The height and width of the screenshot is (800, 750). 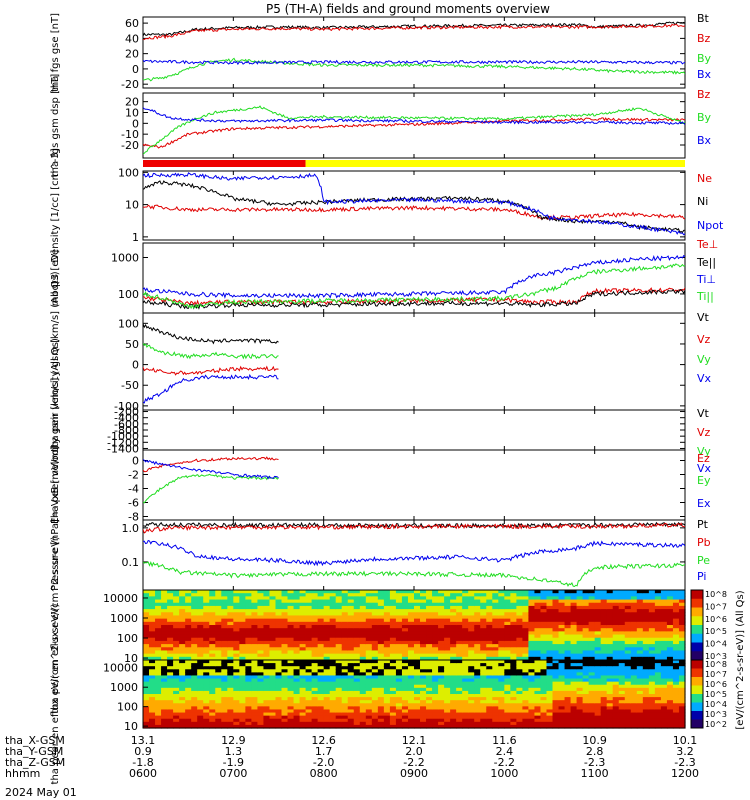 What do you see at coordinates (716, 619) in the screenshot?
I see `colorbar-tick: 10^6` at bounding box center [716, 619].